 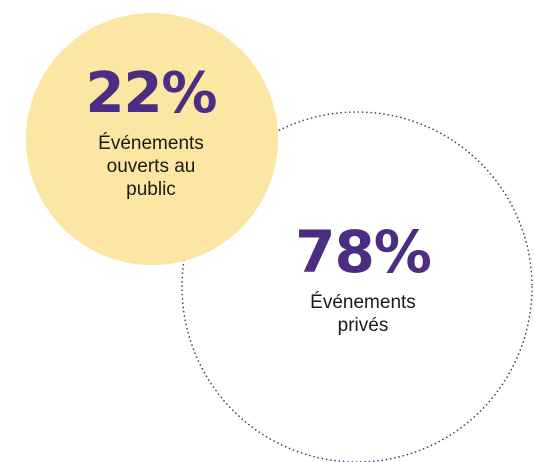 I want to click on public-events-label-line-3: public, so click(x=151, y=189).